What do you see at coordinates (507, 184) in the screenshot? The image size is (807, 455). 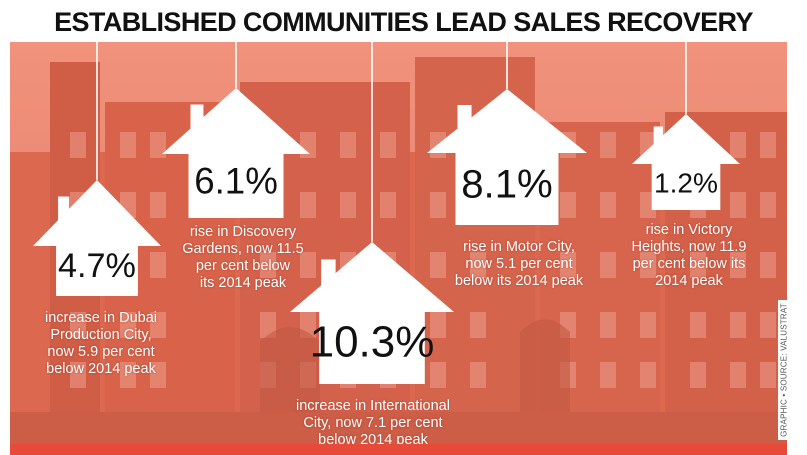 I see `value-label: 8.1%` at bounding box center [507, 184].